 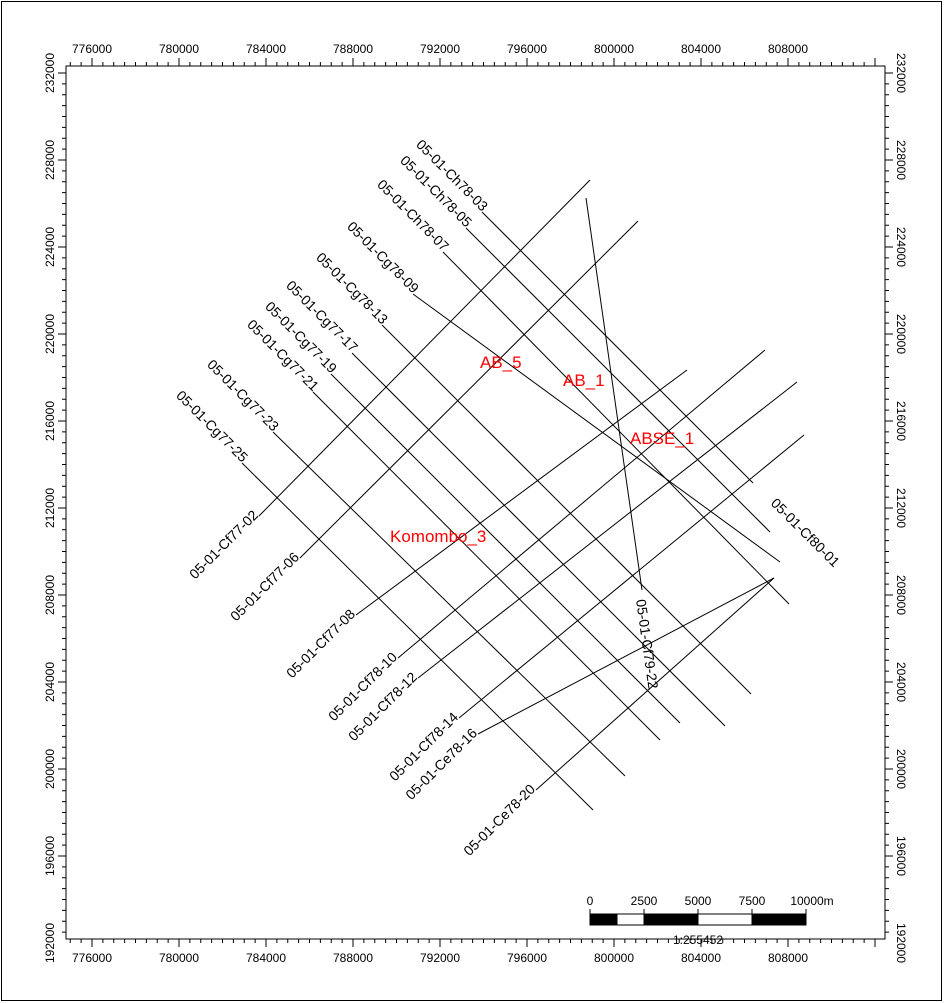 What do you see at coordinates (698, 940) in the screenshot?
I see `scale-ratio: 1:255452` at bounding box center [698, 940].